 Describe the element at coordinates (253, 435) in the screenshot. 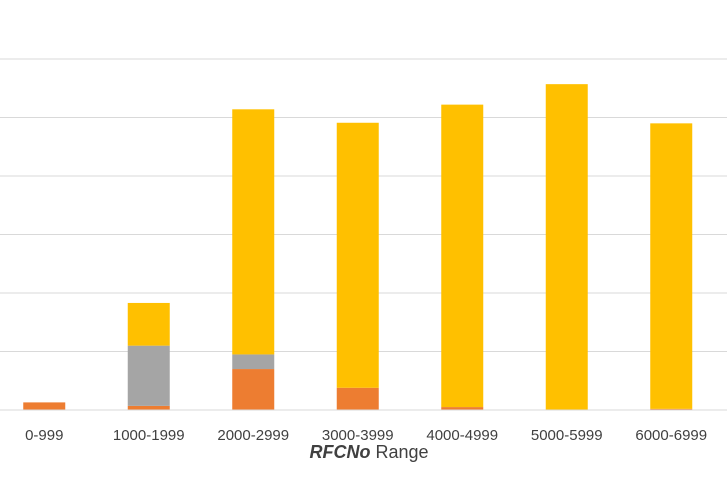

I see `x-tick-label: 2000-2999` at that location.